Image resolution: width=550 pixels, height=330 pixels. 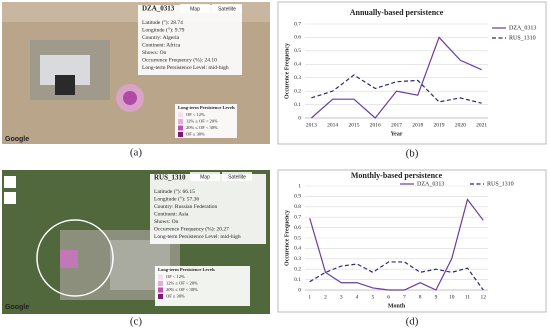 What do you see at coordinates (162, 22) in the screenshot?
I see `info-line: Latitude (°): 28.74` at bounding box center [162, 22].